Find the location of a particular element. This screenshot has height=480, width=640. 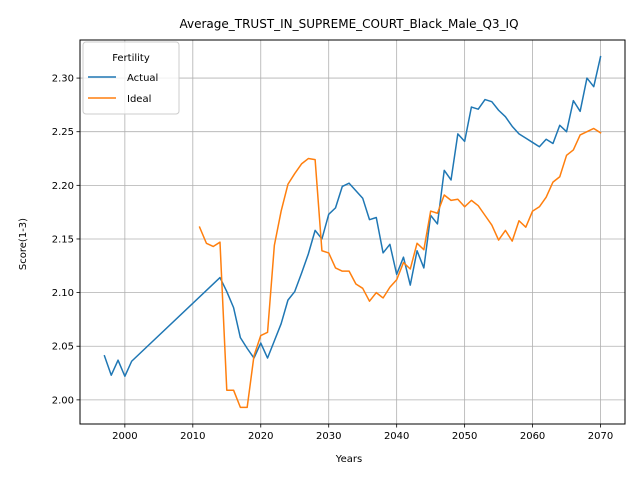

legend-box is located at coordinates (131, 78).